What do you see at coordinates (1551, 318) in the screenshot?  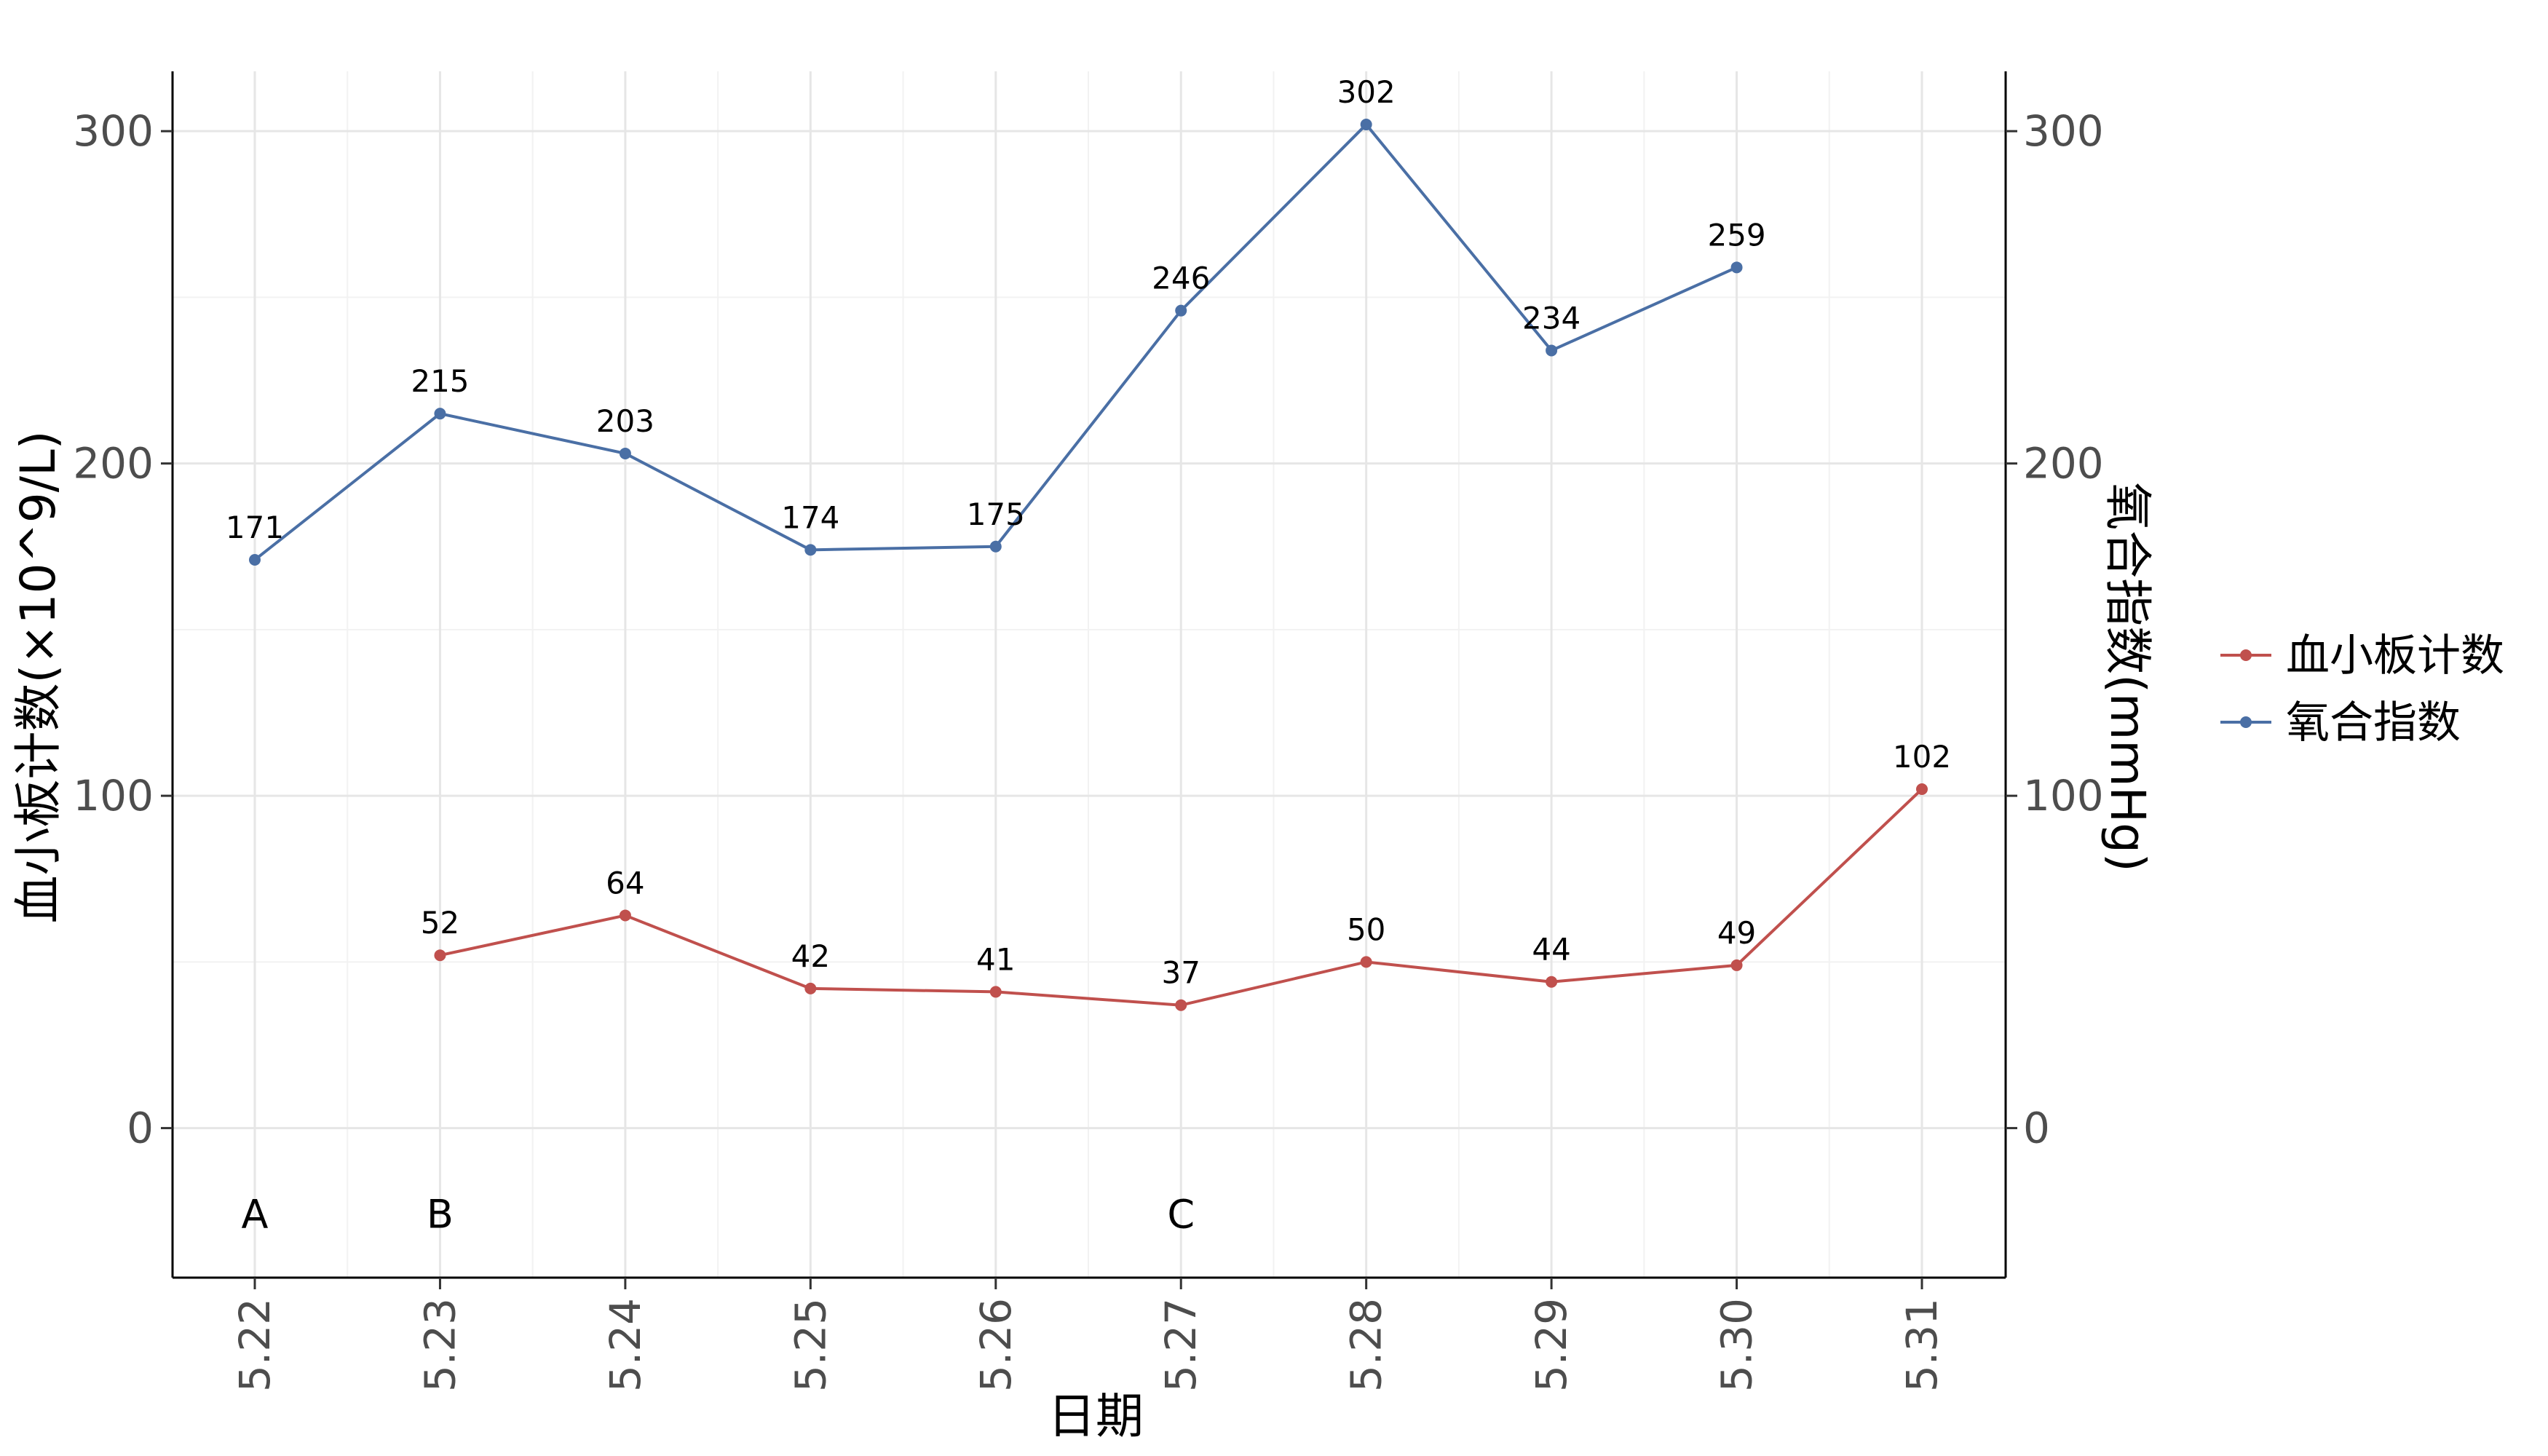 I see `data-label: 234` at bounding box center [1551, 318].